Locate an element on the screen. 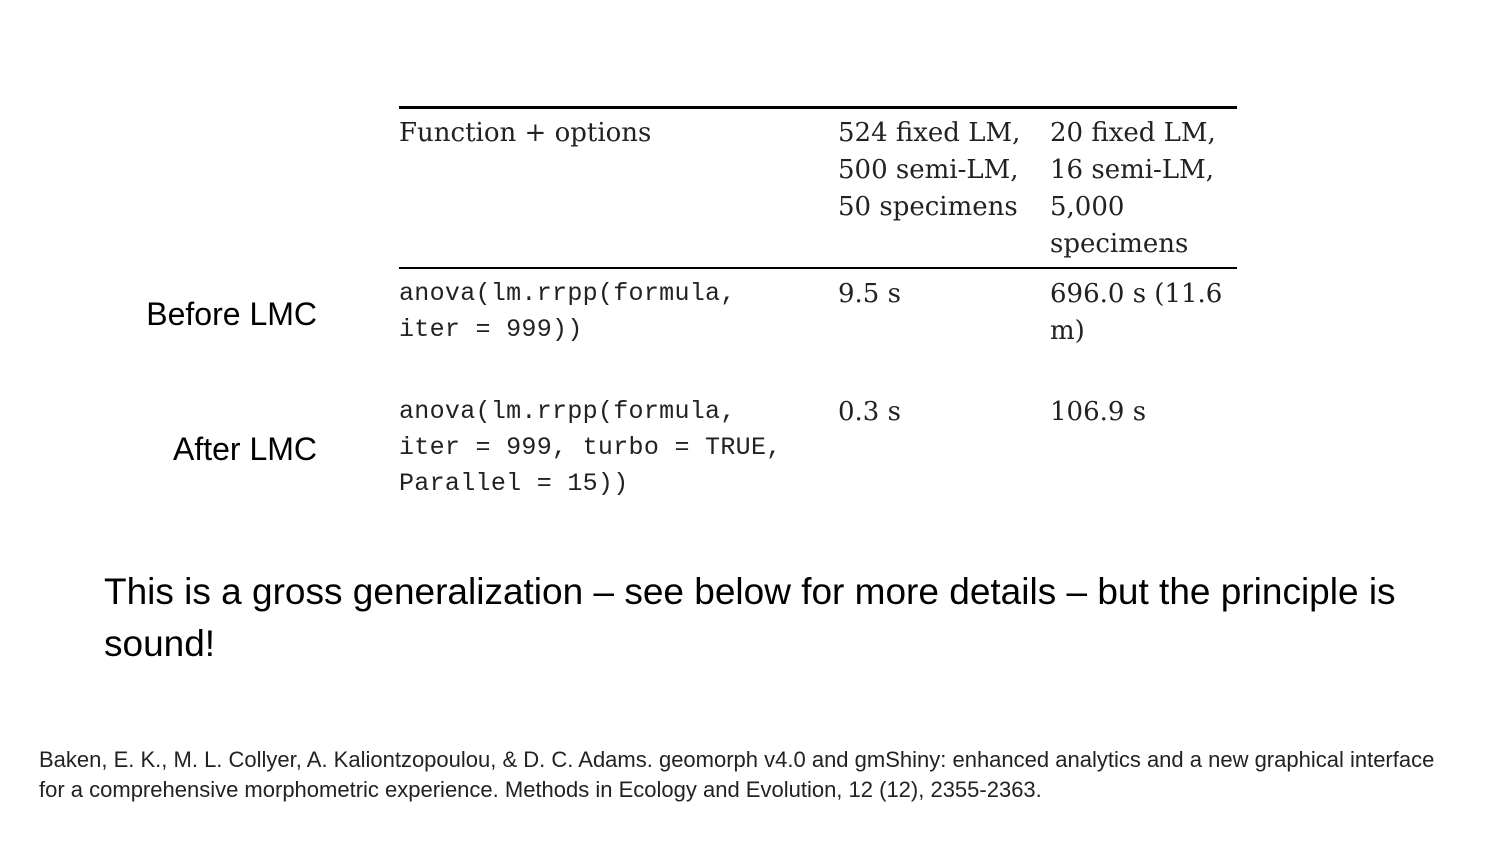 The image size is (1500, 844). row-before-time-dataset-2: 696.0 s (11.6 m) is located at coordinates (1136, 312).